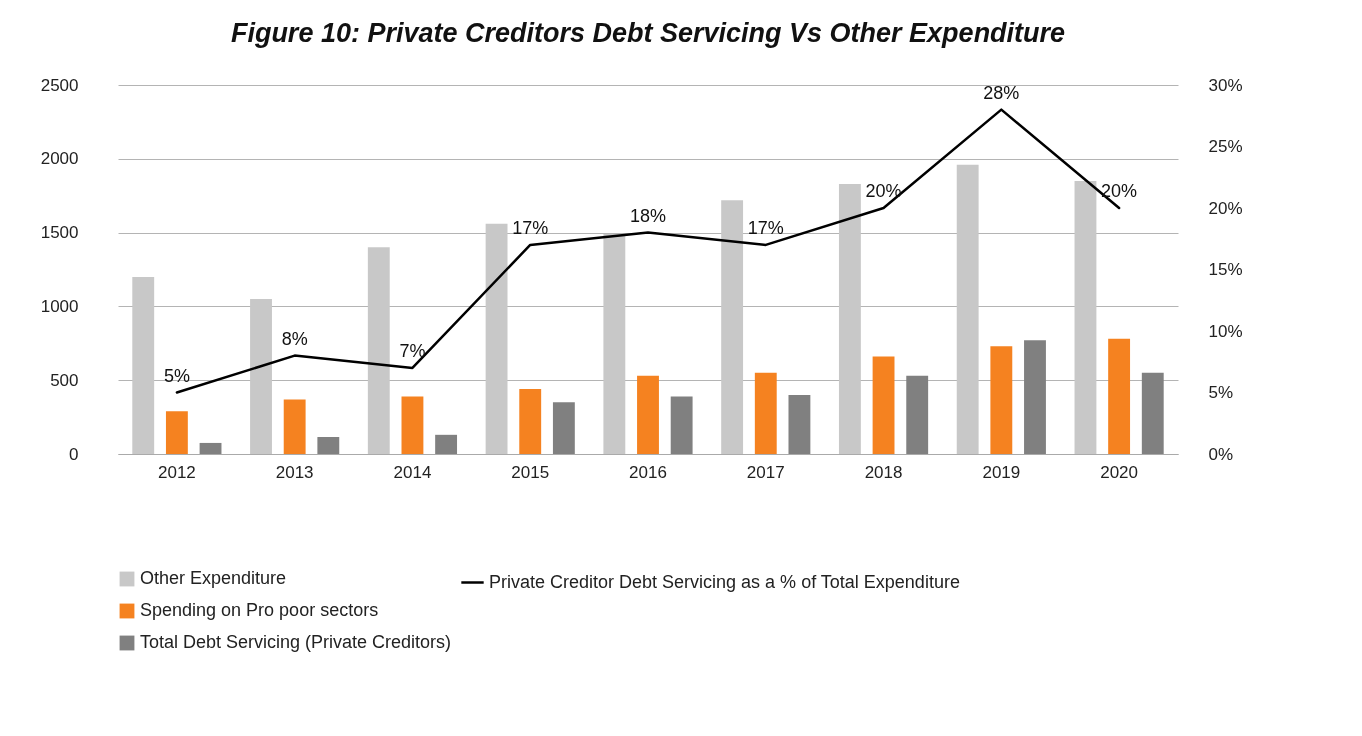 This screenshot has height=736, width=1362. What do you see at coordinates (74, 454) in the screenshot?
I see `y-tick-label: 0` at bounding box center [74, 454].